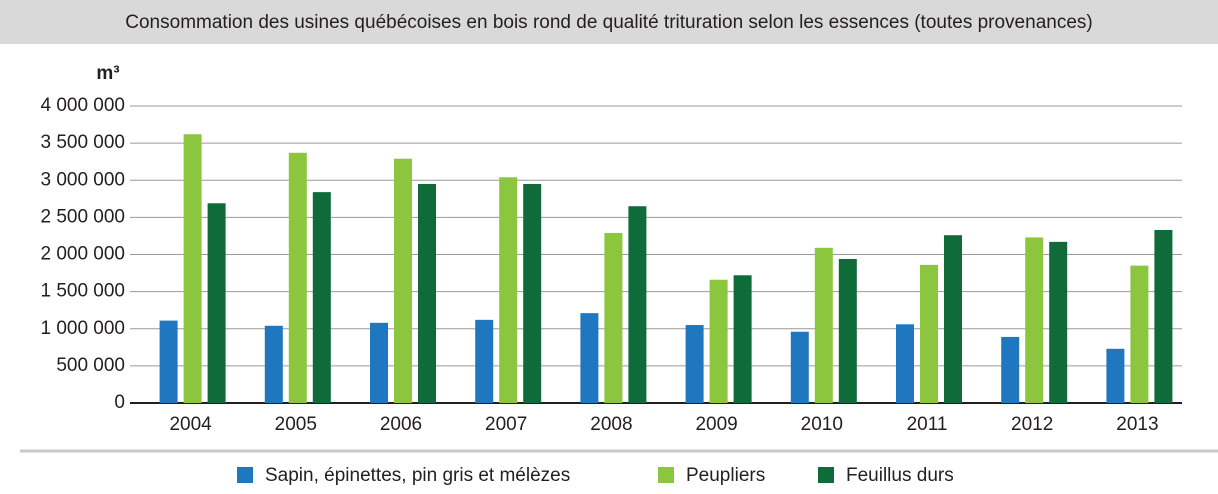 This screenshot has width=1218, height=494. I want to click on x-tick-label: 2005, so click(296, 424).